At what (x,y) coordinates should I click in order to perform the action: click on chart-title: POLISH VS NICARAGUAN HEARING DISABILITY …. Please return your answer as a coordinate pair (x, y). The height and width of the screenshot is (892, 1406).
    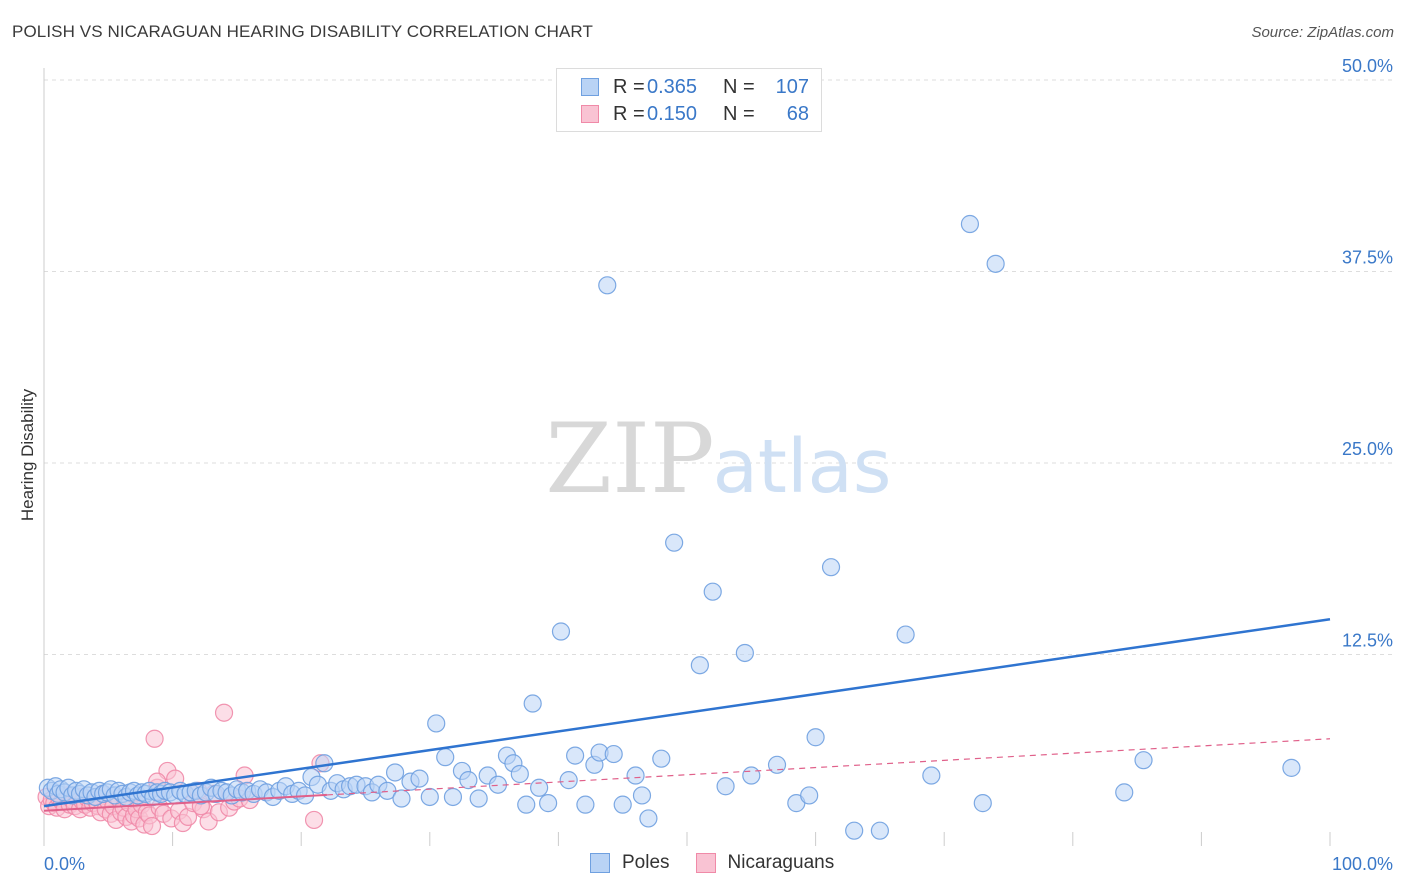
    Looking at the image, I should click on (302, 31).